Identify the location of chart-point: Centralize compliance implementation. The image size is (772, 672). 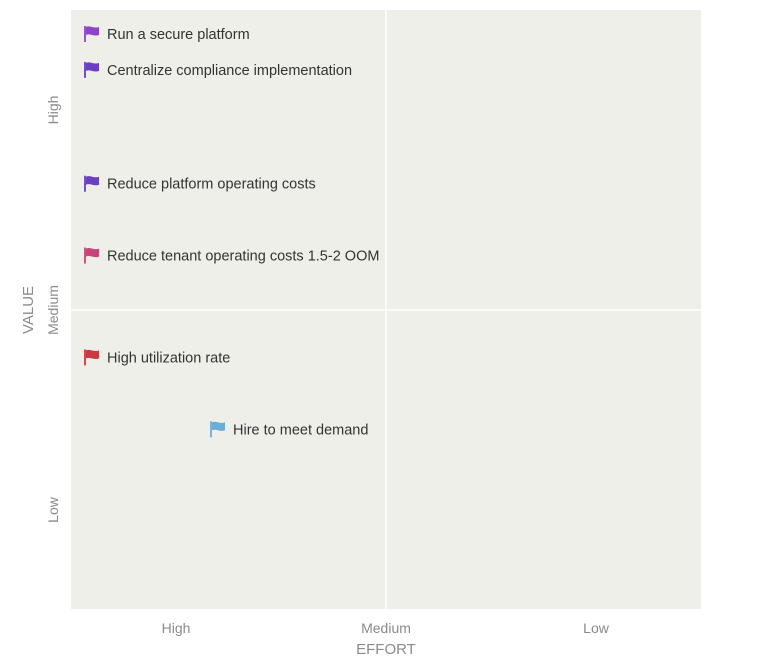
(218, 70).